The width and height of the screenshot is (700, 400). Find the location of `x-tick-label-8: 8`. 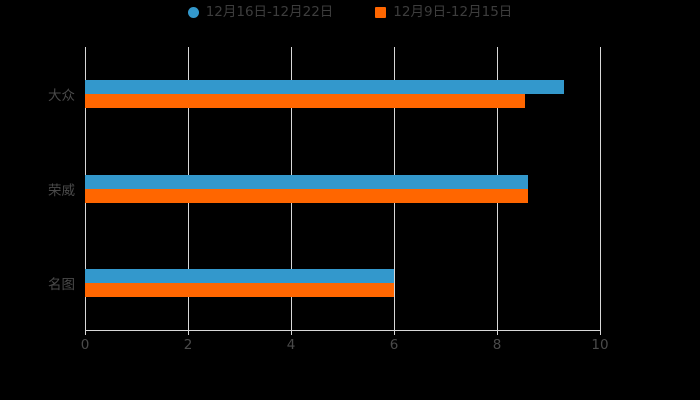

x-tick-label-8: 8 is located at coordinates (497, 345).